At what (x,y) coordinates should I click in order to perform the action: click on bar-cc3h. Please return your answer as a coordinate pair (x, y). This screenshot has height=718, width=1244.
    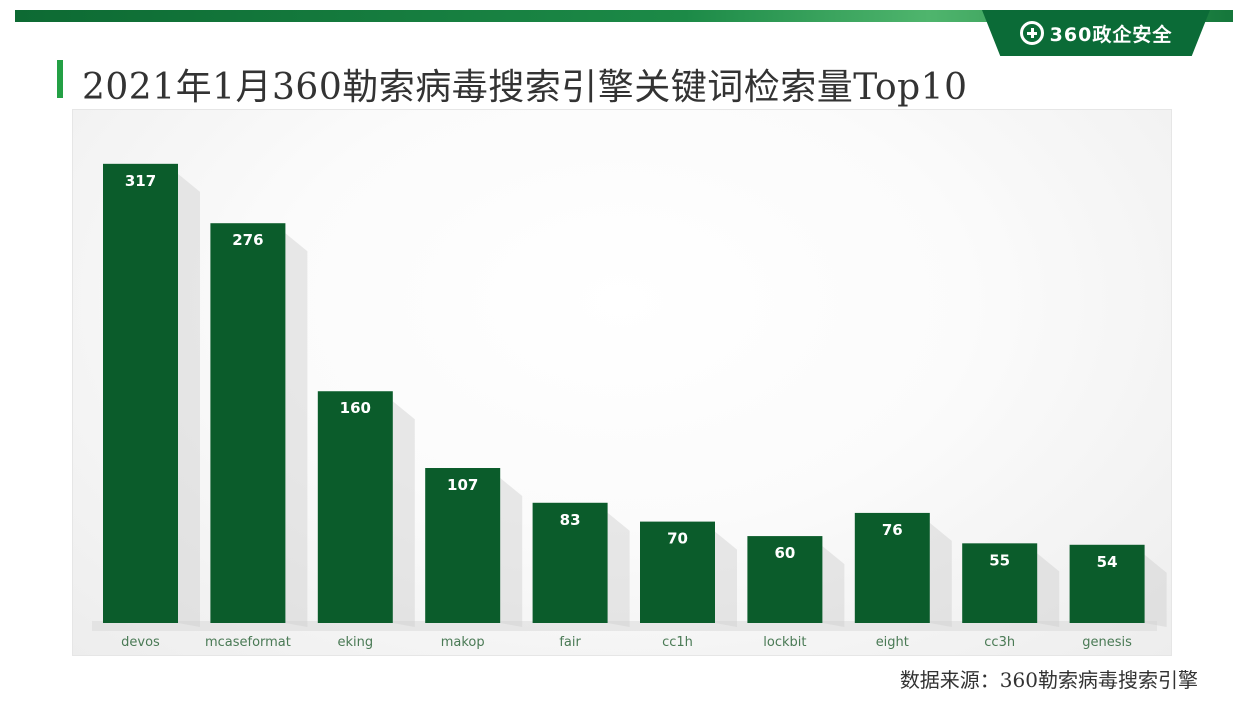
    Looking at the image, I should click on (1000, 583).